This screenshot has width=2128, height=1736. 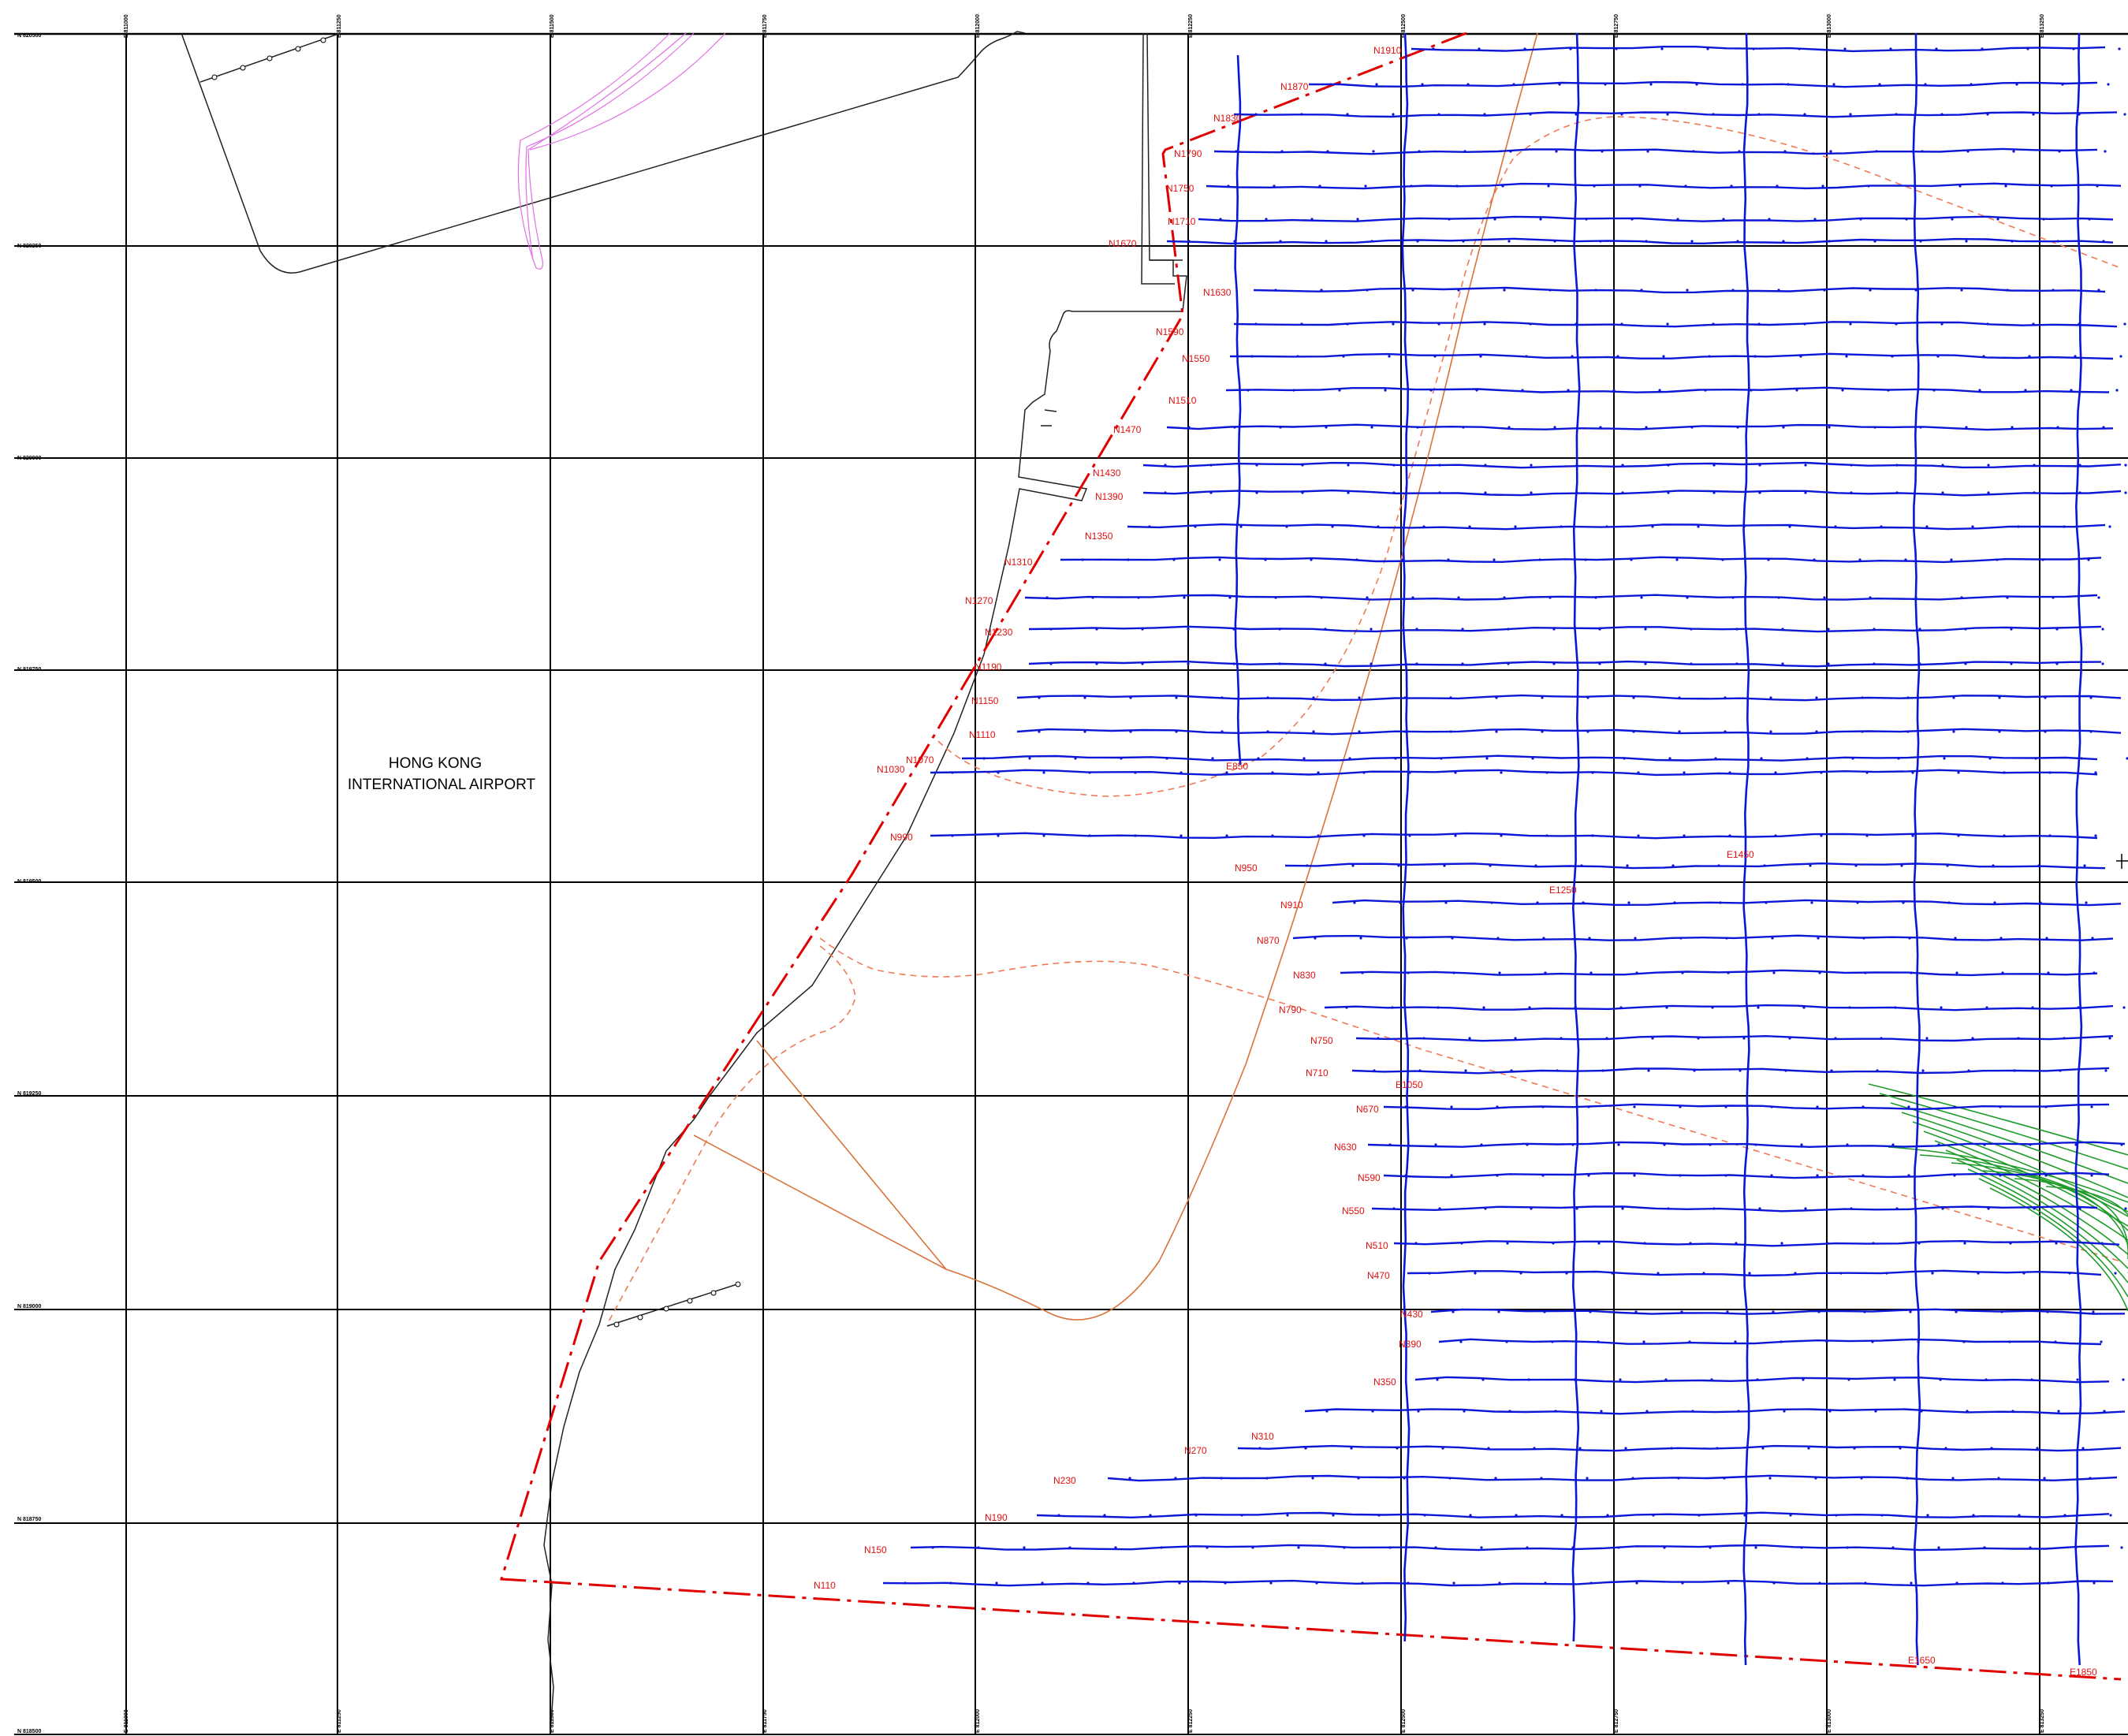 I want to click on survey-line-n1030, so click(x=1514, y=773).